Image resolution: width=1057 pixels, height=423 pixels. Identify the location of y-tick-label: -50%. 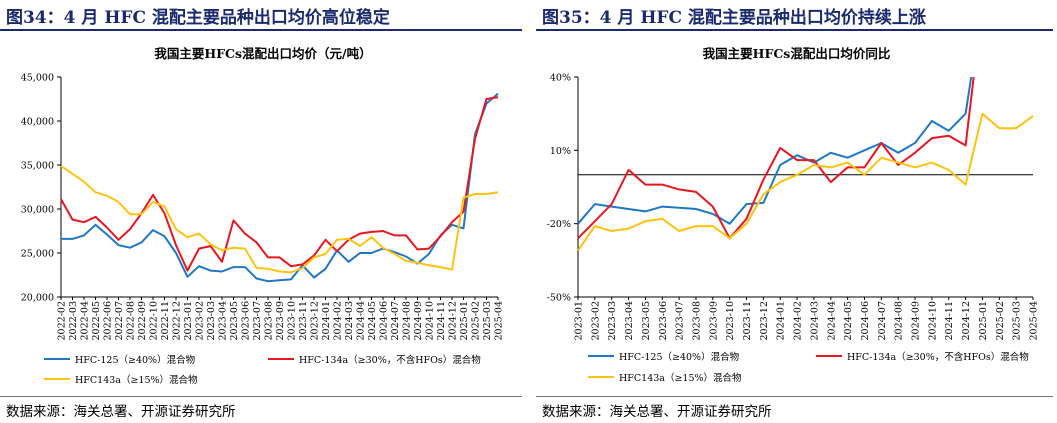
(559, 298).